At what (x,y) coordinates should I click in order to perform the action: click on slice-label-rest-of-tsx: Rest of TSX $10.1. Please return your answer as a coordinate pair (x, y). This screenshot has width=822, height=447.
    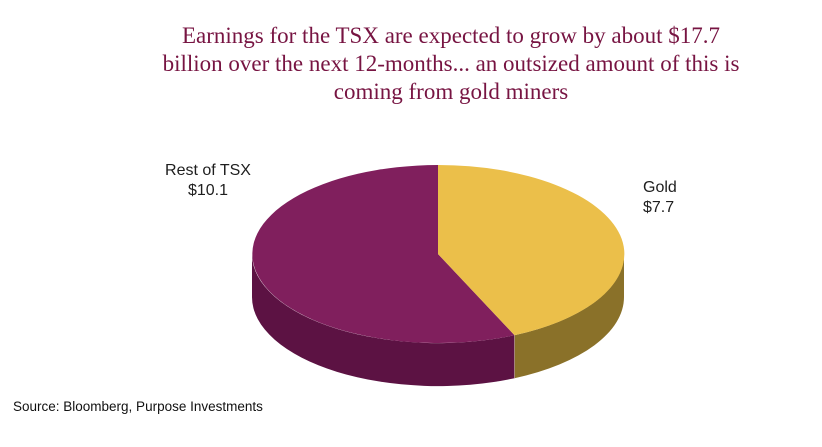
    Looking at the image, I should click on (208, 181).